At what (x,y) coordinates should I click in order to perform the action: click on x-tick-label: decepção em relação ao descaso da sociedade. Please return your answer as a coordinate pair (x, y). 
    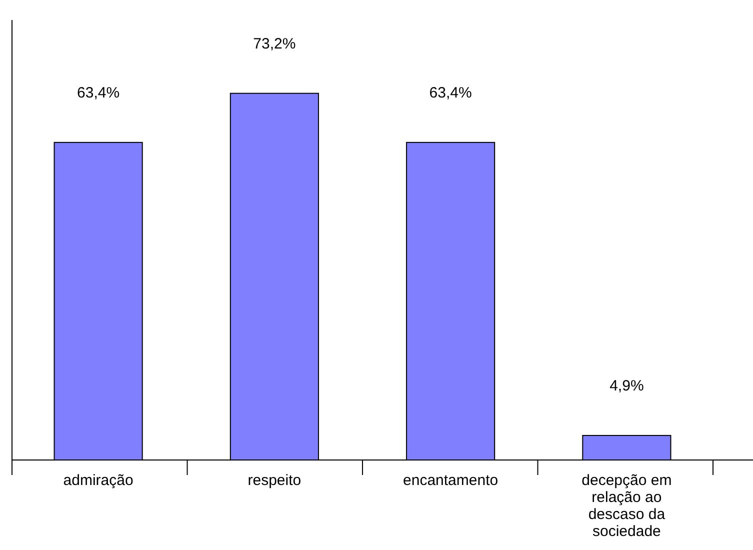
    Looking at the image, I should click on (627, 506).